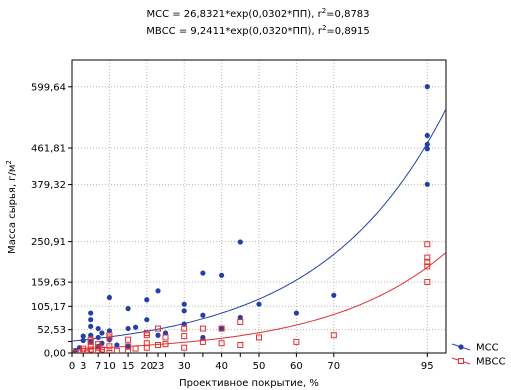 The width and height of the screenshot is (511, 390). I want to click on y-tick-label: 379,32, so click(48, 185).